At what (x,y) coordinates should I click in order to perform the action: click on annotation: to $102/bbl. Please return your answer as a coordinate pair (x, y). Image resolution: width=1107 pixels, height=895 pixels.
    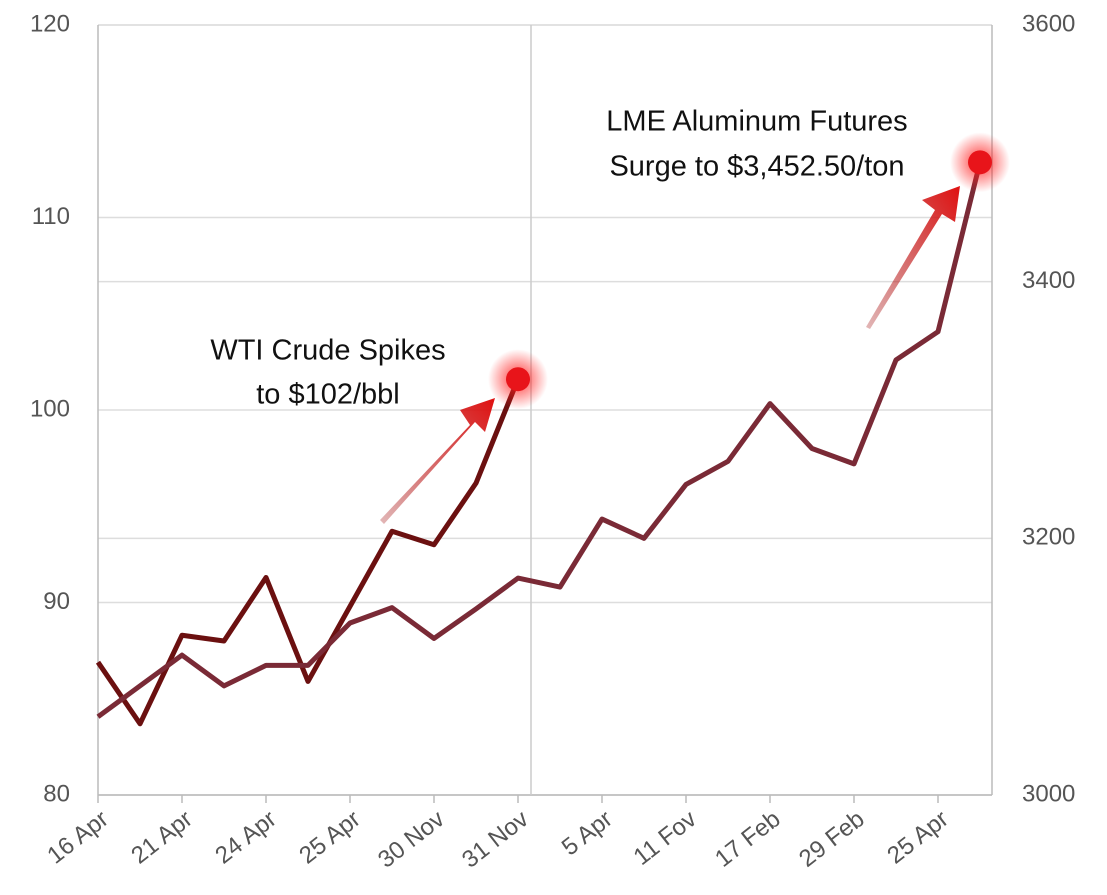
    Looking at the image, I should click on (328, 395).